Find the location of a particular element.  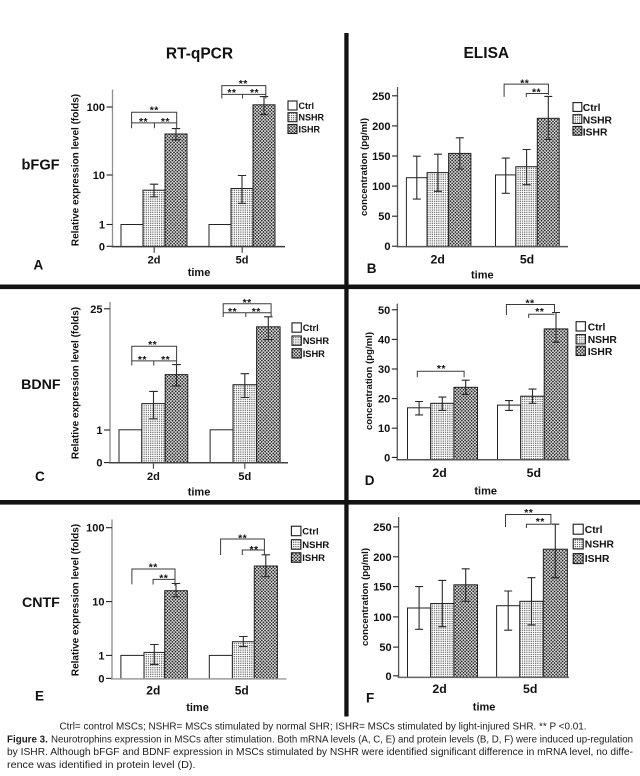

svg-text: BDNF is located at coordinates (41, 385).